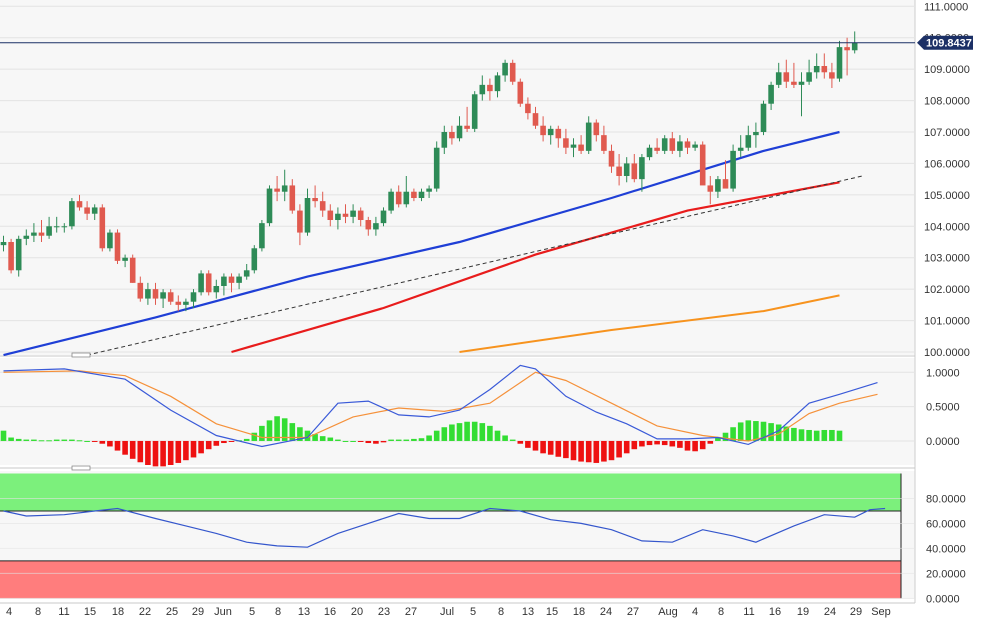 The height and width of the screenshot is (631, 981). Describe the element at coordinates (946, 499) in the screenshot. I see `rsi-tick-label: 80.0000` at that location.